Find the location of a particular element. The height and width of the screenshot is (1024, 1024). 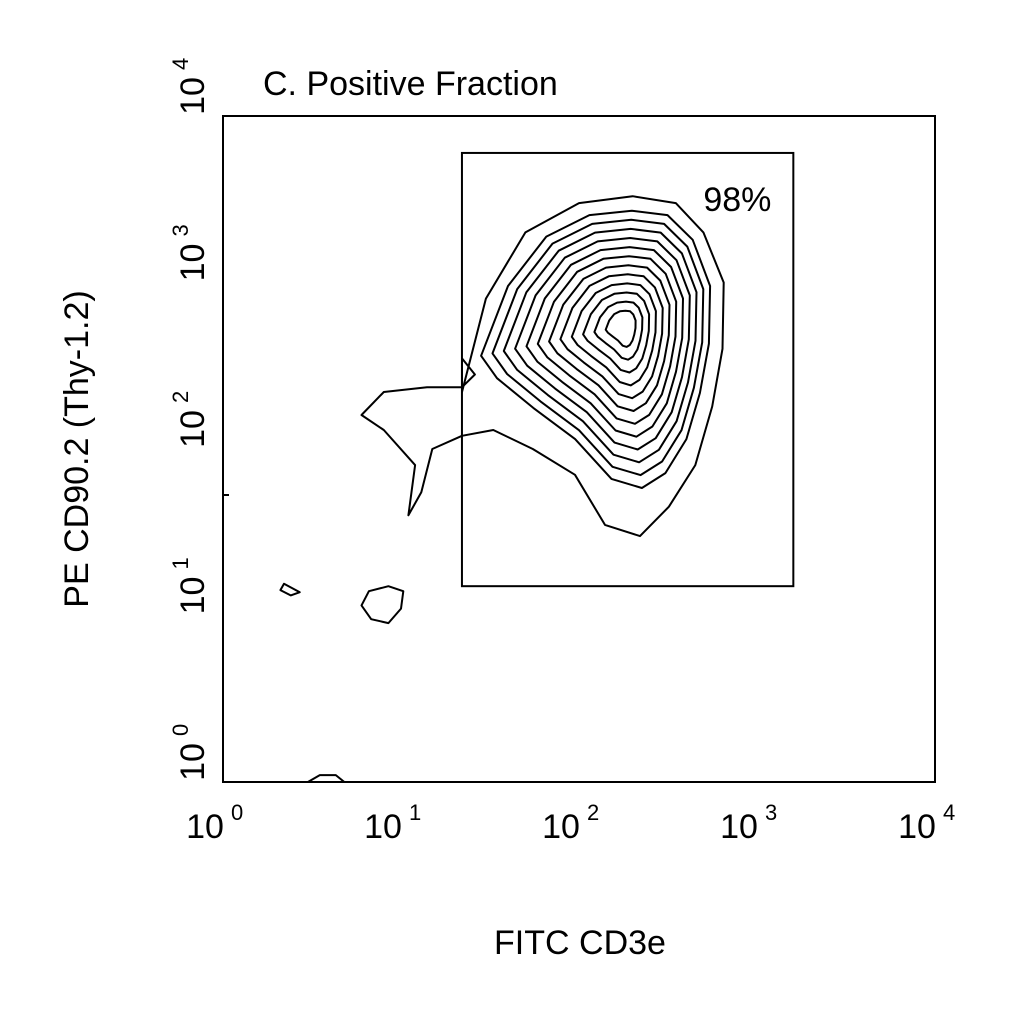

y-tick: 10 0 is located at coordinates (190, 752).